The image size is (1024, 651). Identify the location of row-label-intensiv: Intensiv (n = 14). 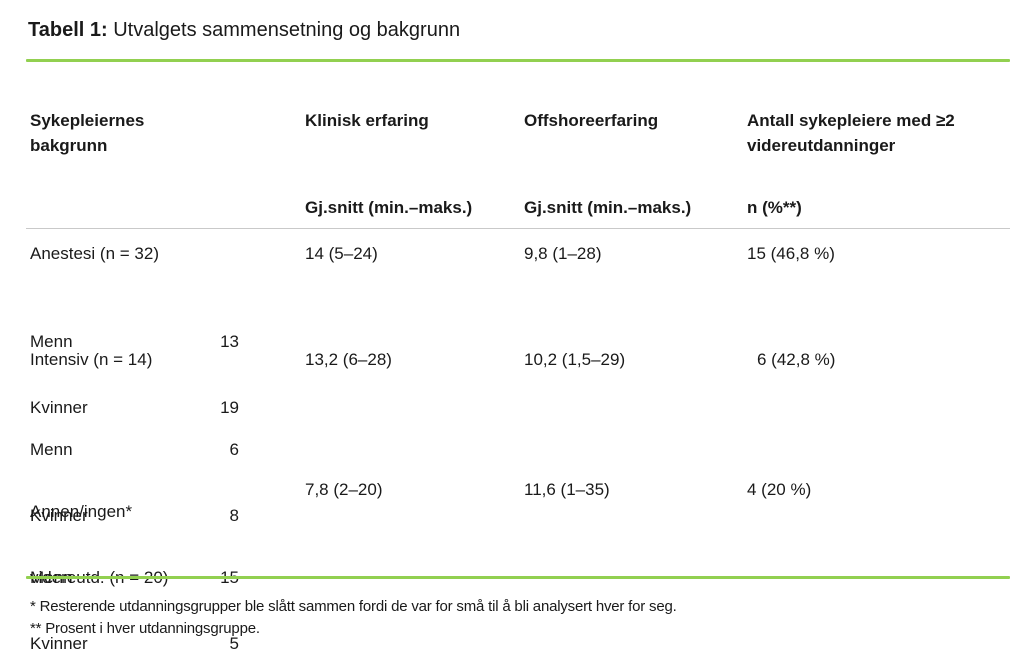
(91, 359).